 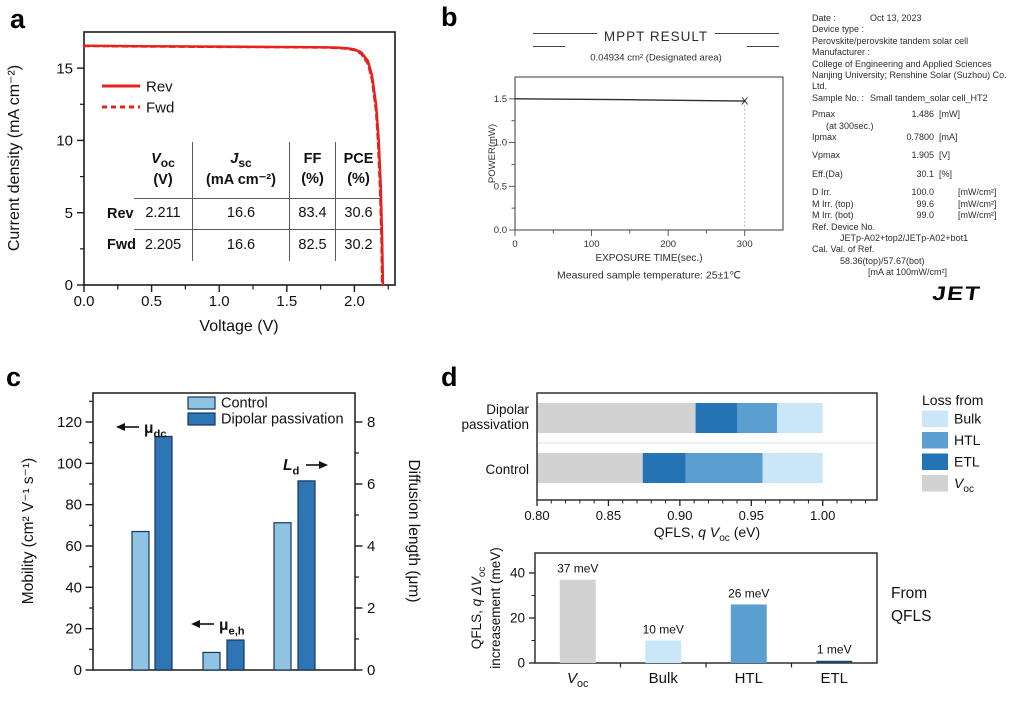 What do you see at coordinates (956, 294) in the screenshot?
I see `jet-logo: JET` at bounding box center [956, 294].